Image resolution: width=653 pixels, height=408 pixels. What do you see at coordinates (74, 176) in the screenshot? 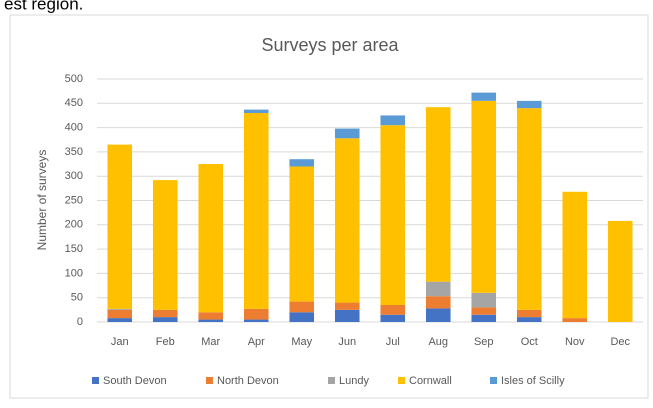
I see `y-tick-label: 300` at bounding box center [74, 176].